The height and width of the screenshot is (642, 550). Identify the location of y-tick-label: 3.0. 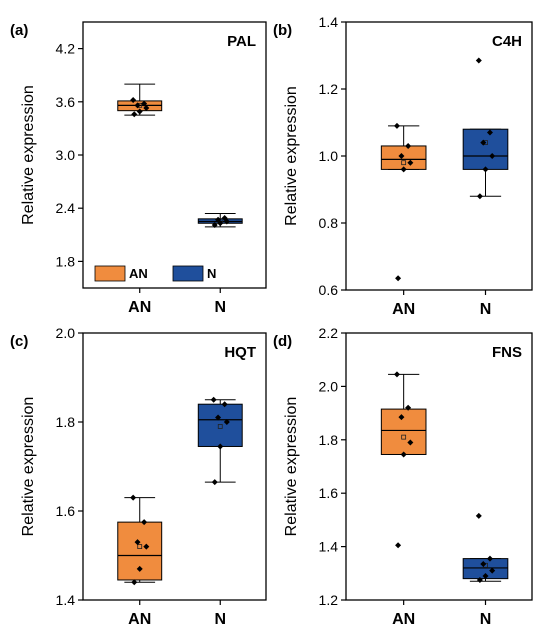
(66, 155).